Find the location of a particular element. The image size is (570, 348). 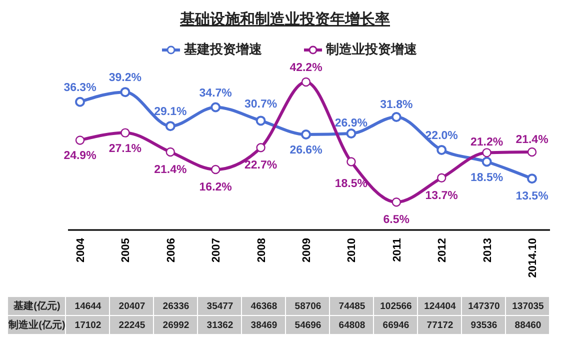

text: 124404 is located at coordinates (440, 306).